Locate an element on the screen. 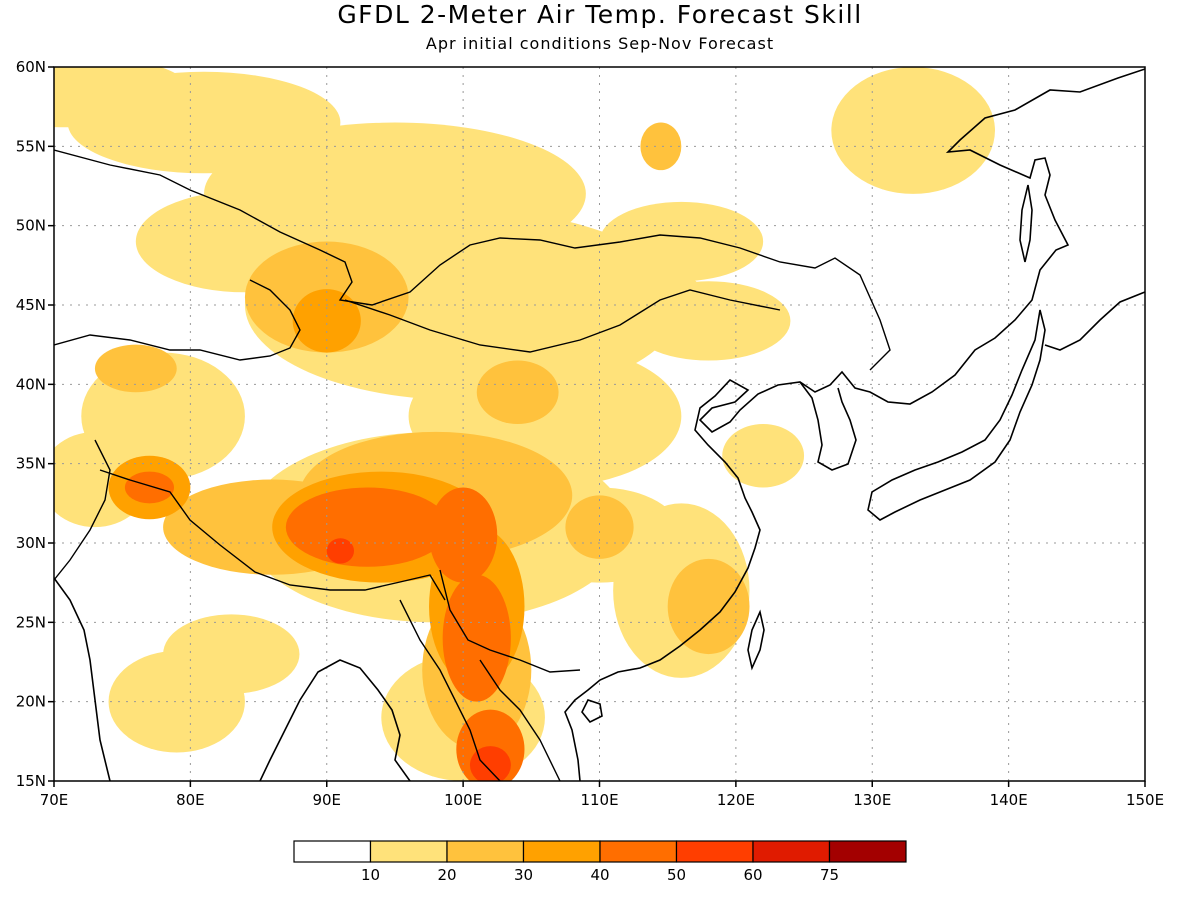 The height and width of the screenshot is (900, 1200). lon-tick-label: 150E is located at coordinates (1145, 800).